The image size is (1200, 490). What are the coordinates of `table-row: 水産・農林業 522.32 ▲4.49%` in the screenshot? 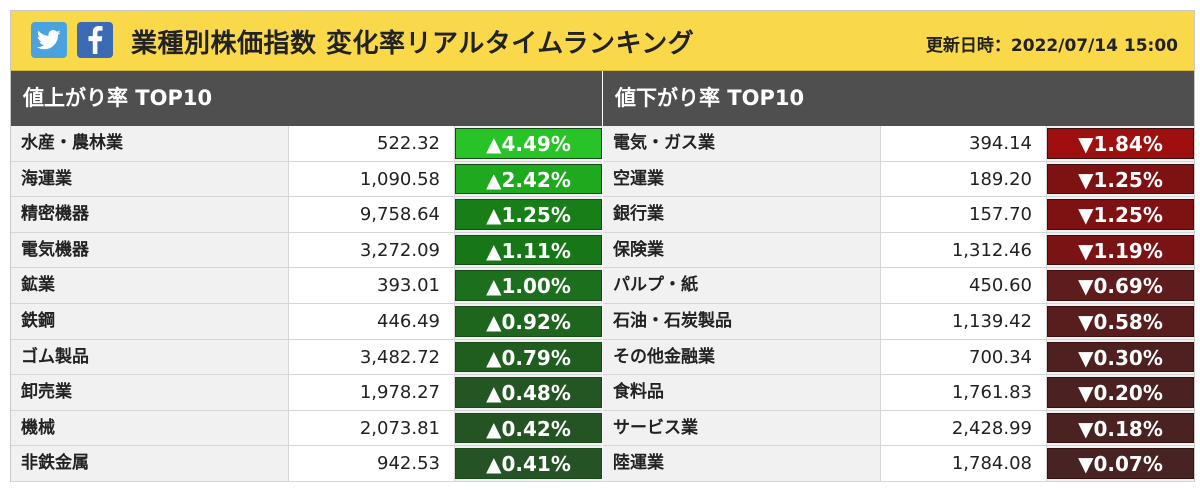 It's located at (306, 144).